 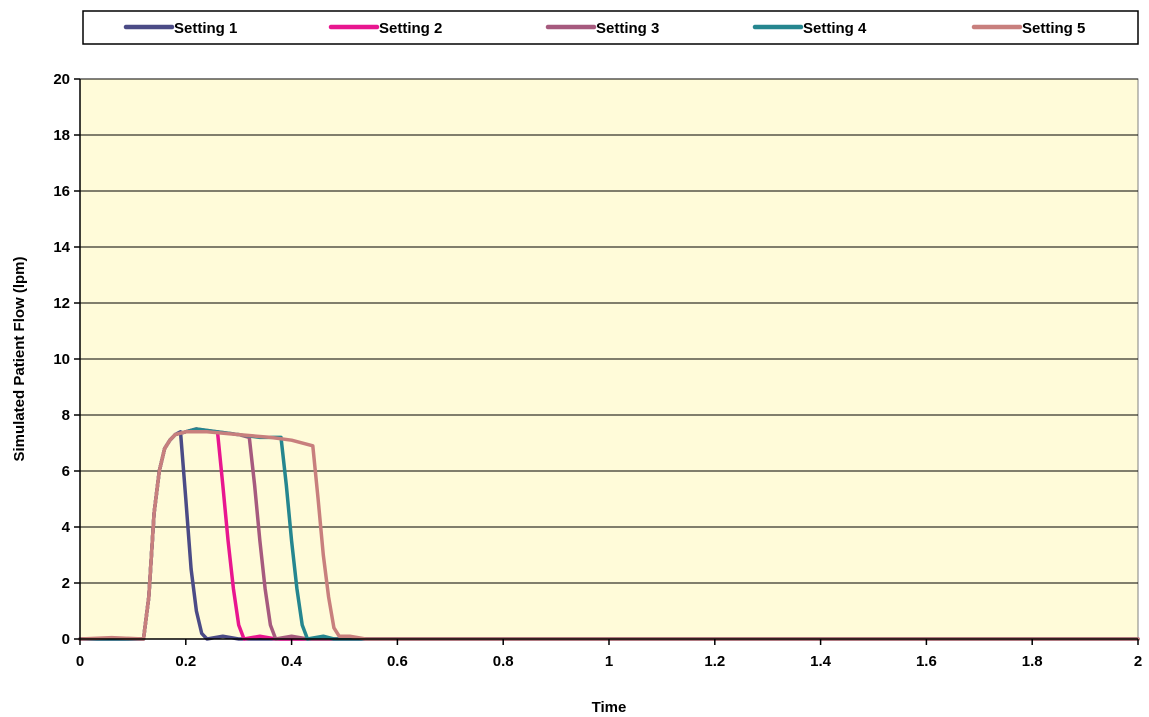 What do you see at coordinates (19, 358) in the screenshot?
I see `y-axis-title: Simulated Patient Flow (lpm)` at bounding box center [19, 358].